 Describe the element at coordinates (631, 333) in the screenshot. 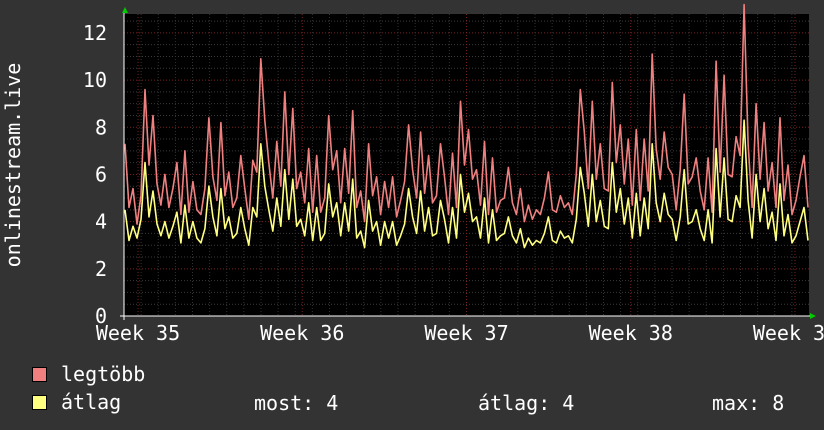

I see `x-tick-label: Week 38` at that location.